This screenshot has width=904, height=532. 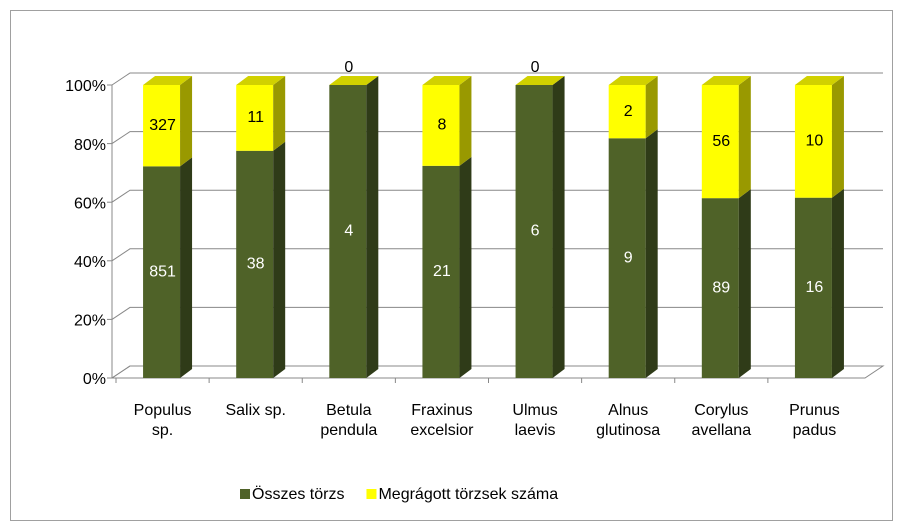 I want to click on x-tick-label: Prunus padus, so click(x=814, y=420).